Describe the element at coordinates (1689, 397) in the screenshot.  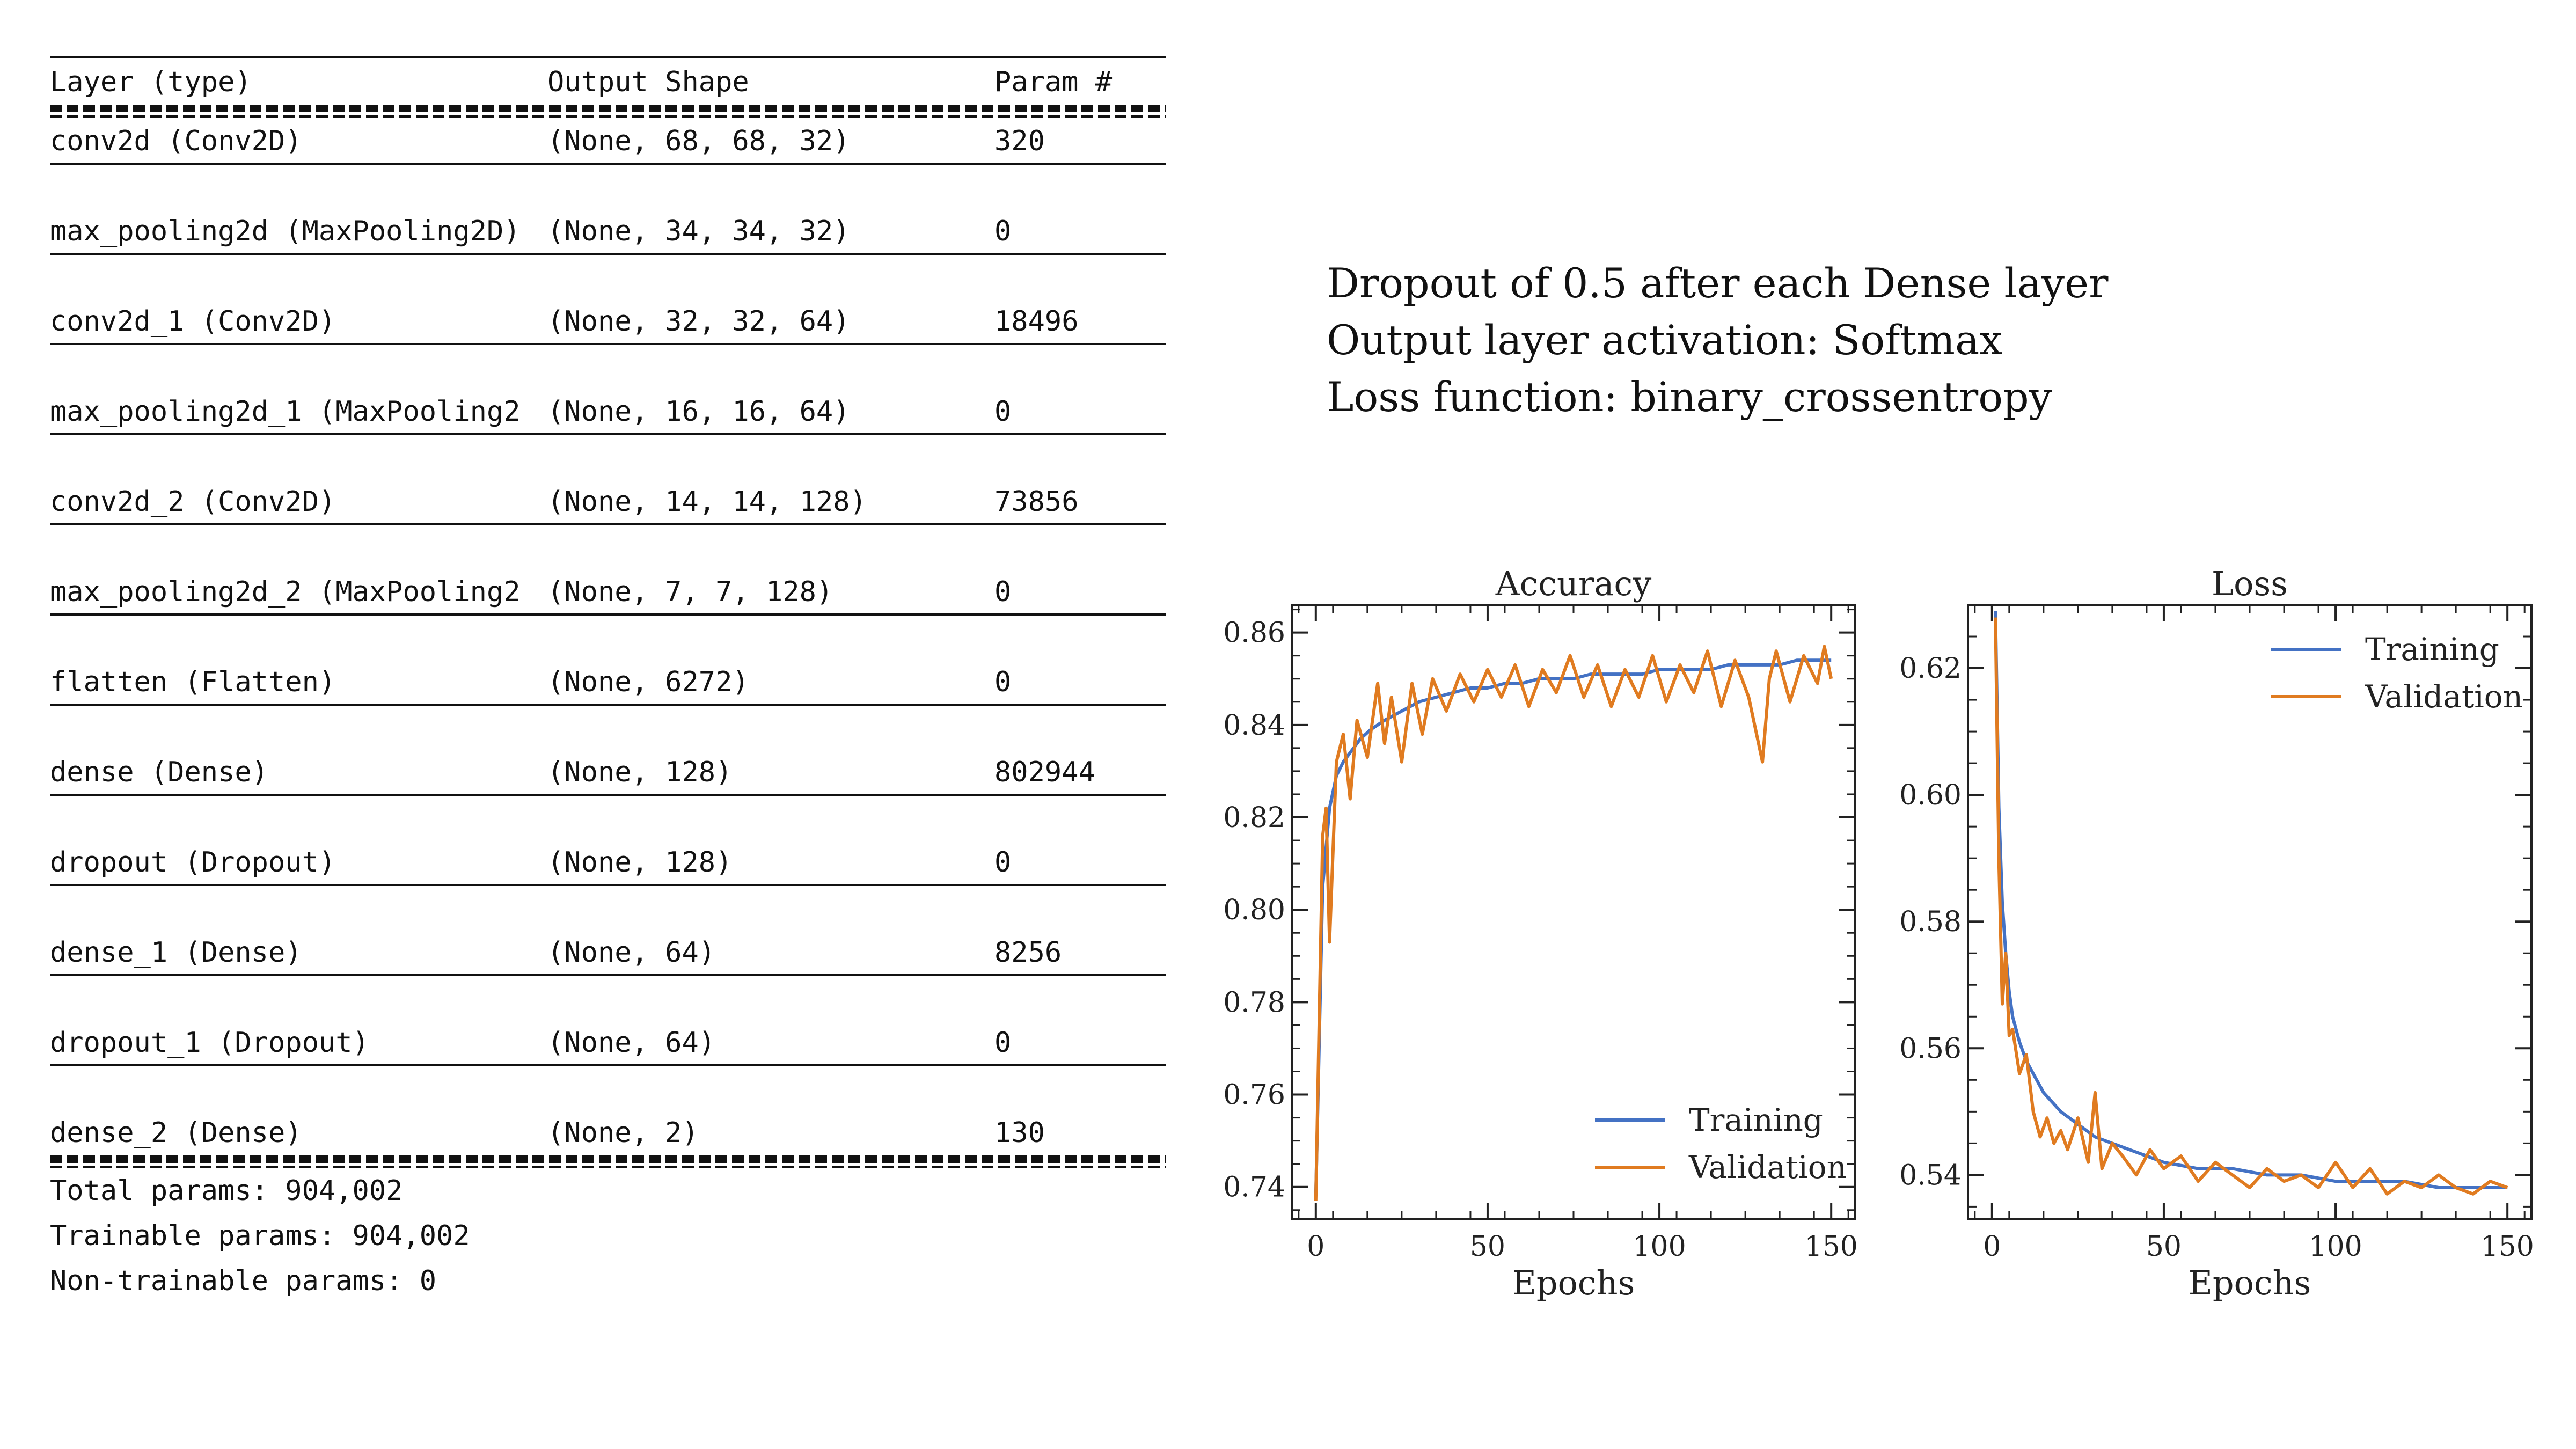
I see `note-loss: Loss function: binary_crossentropy` at that location.